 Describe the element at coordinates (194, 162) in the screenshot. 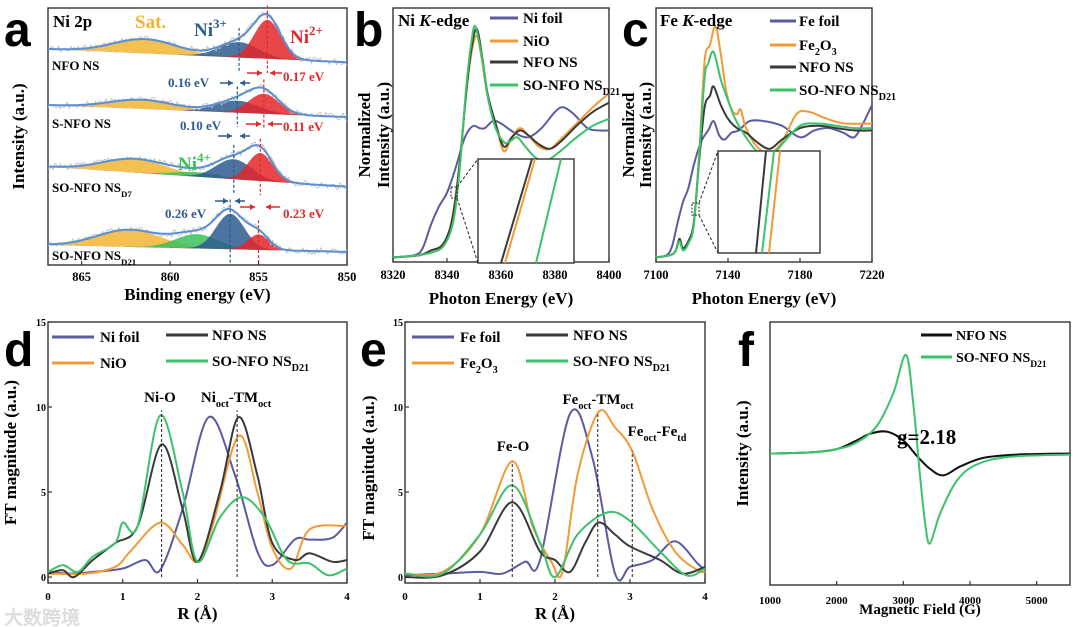

I see `component-label: Ni4+` at that location.